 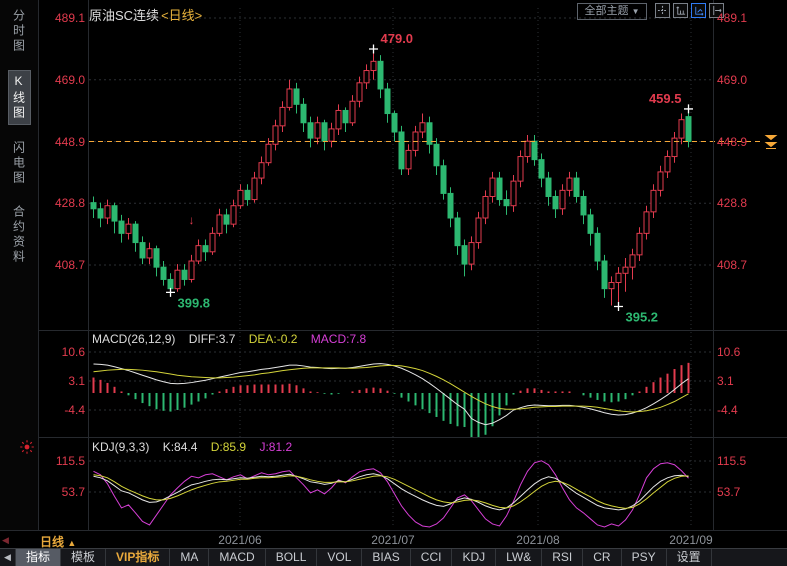 I want to click on period-selector: 日线 ▲, so click(x=58, y=541).